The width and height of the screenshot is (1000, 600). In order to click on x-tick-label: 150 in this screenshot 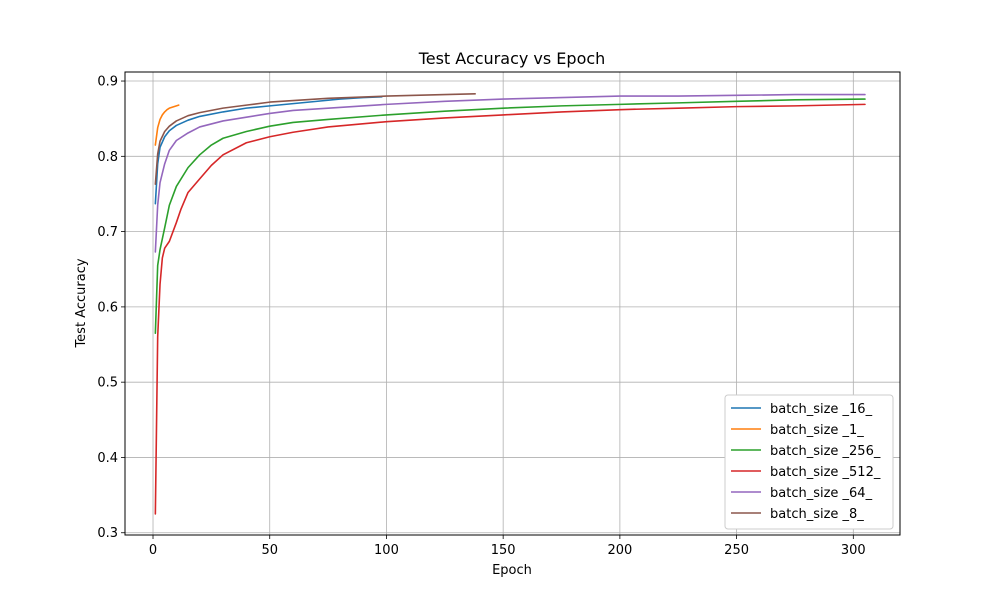, I will do `click(503, 550)`.